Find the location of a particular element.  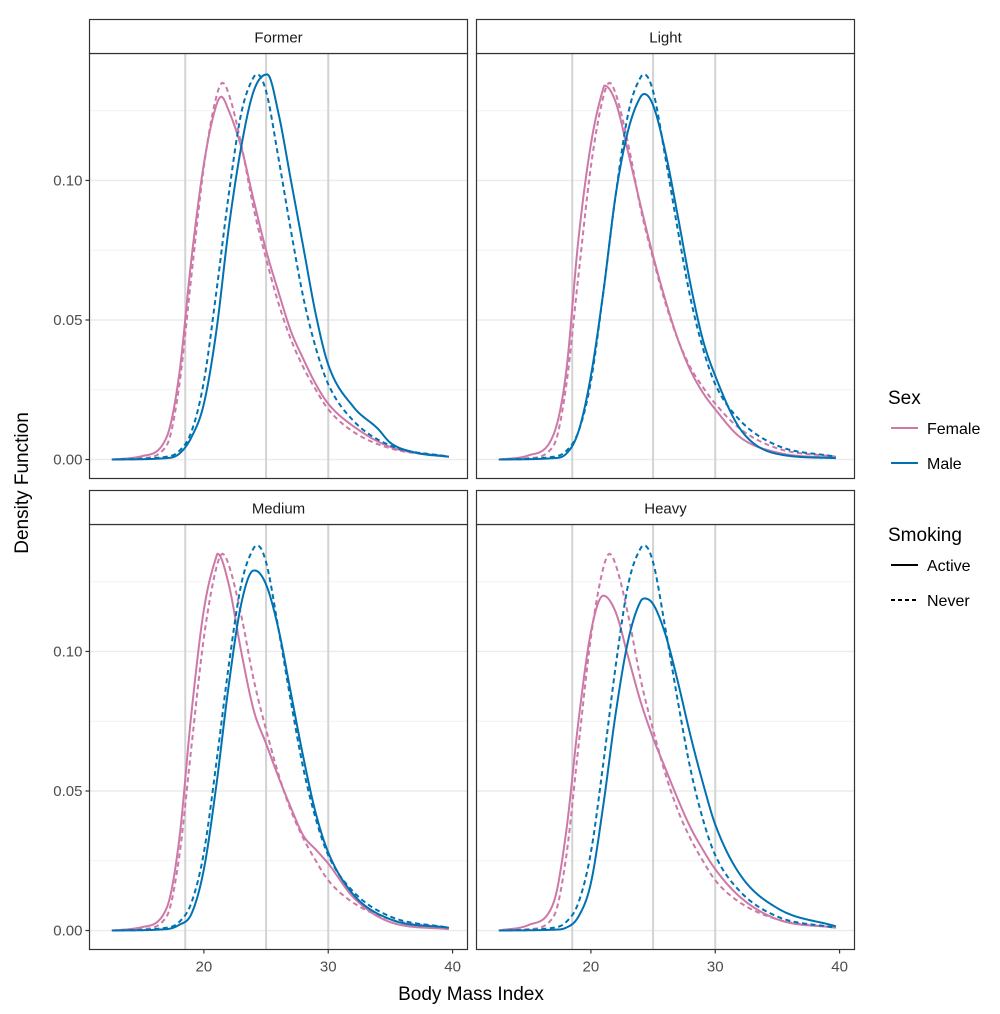

strip-label: Medium is located at coordinates (278, 509).